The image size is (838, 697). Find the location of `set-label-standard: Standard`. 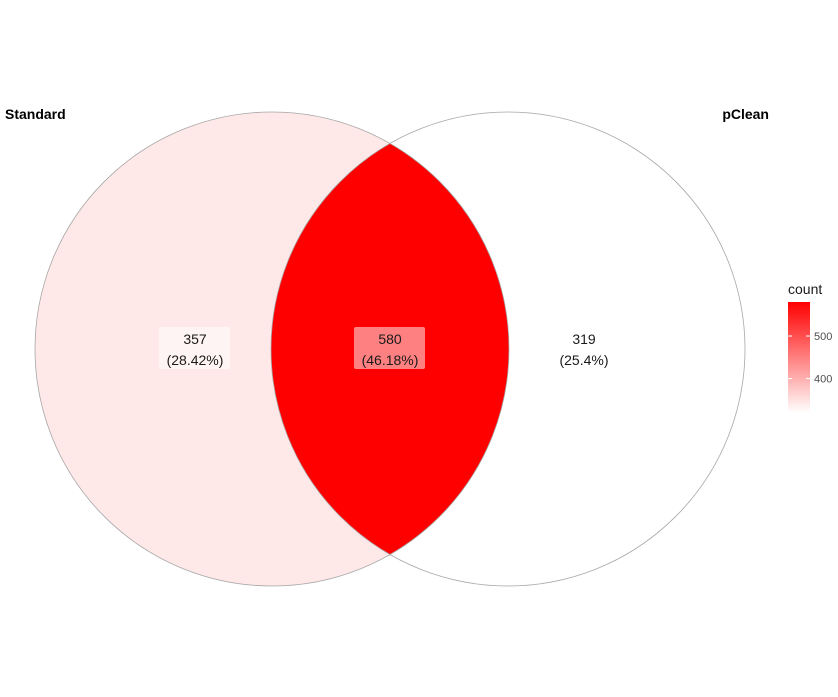

set-label-standard: Standard is located at coordinates (35, 114).